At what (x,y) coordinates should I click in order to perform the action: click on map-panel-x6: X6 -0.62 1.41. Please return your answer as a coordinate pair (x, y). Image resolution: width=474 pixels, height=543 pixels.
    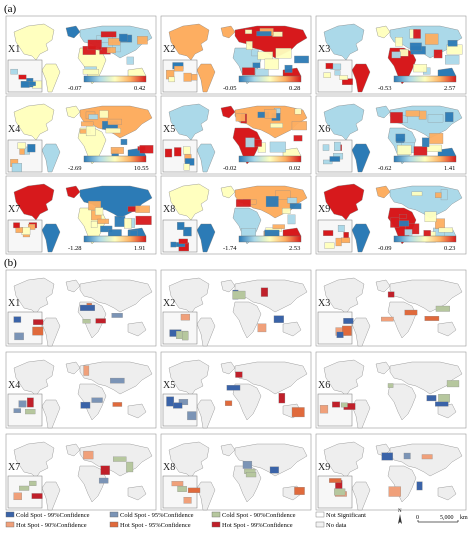
    Looking at the image, I should click on (391, 135).